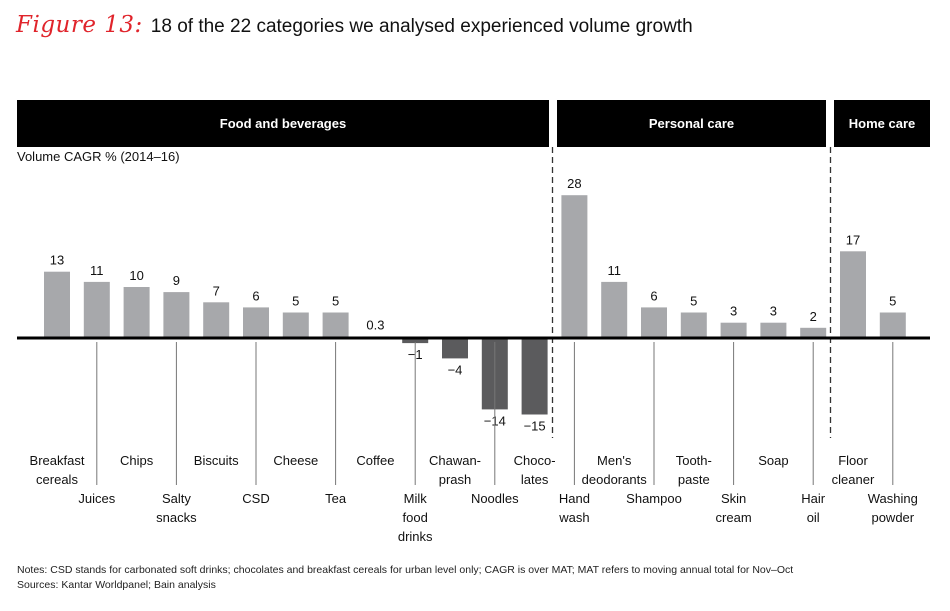 The height and width of the screenshot is (611, 950). Describe the element at coordinates (216, 460) in the screenshot. I see `category-label-4: Biscuits` at that location.